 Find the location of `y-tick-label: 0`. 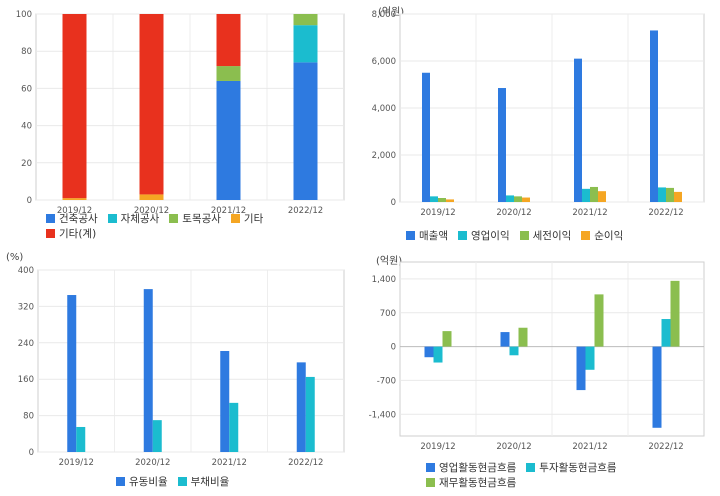

y-tick-label: 0 is located at coordinates (31, 453).